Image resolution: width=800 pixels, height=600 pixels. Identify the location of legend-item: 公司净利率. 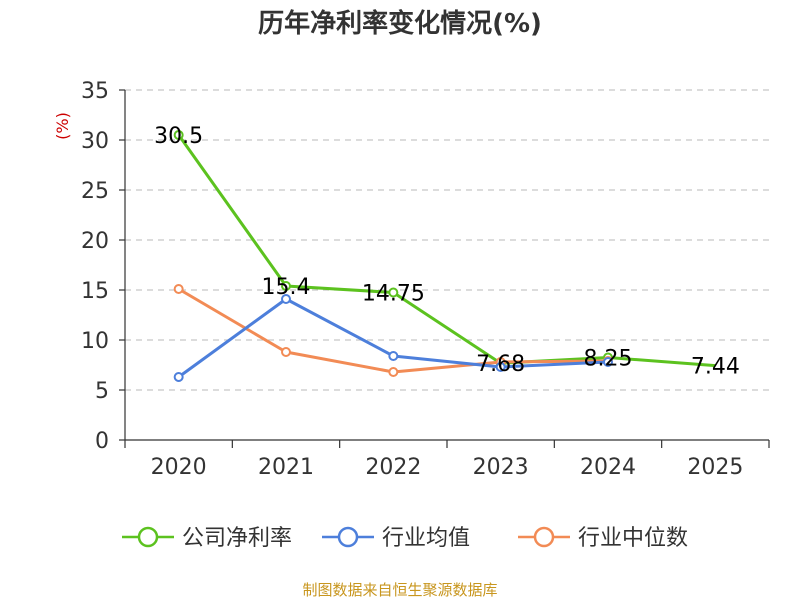
(207, 538).